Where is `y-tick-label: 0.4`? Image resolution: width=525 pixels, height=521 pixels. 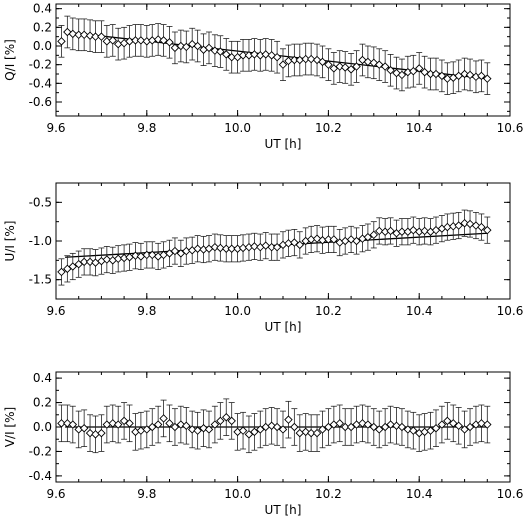 y-tick-label: 0.4 is located at coordinates (42, 378).